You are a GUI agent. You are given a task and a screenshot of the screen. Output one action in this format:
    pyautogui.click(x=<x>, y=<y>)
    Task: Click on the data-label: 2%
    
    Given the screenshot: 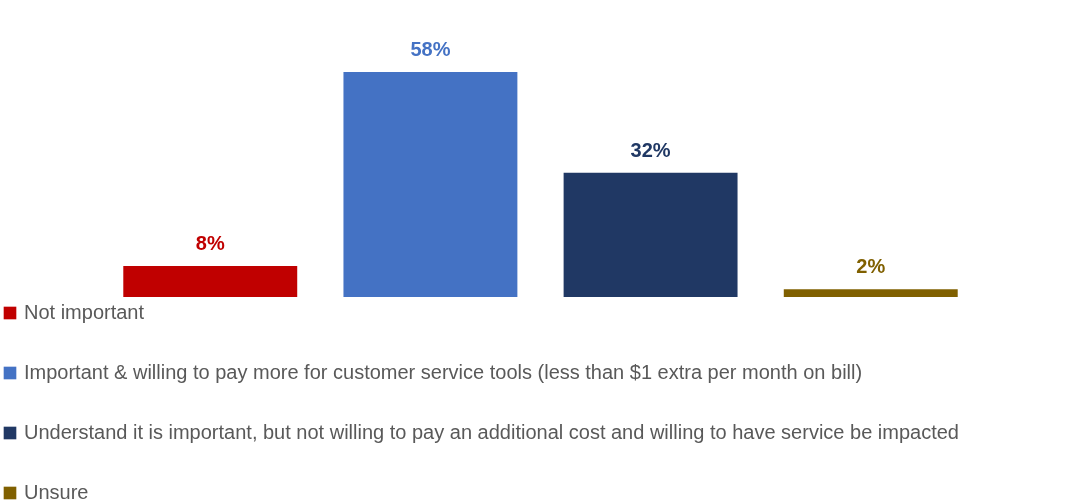 What is the action you would take?
    pyautogui.click(x=871, y=266)
    